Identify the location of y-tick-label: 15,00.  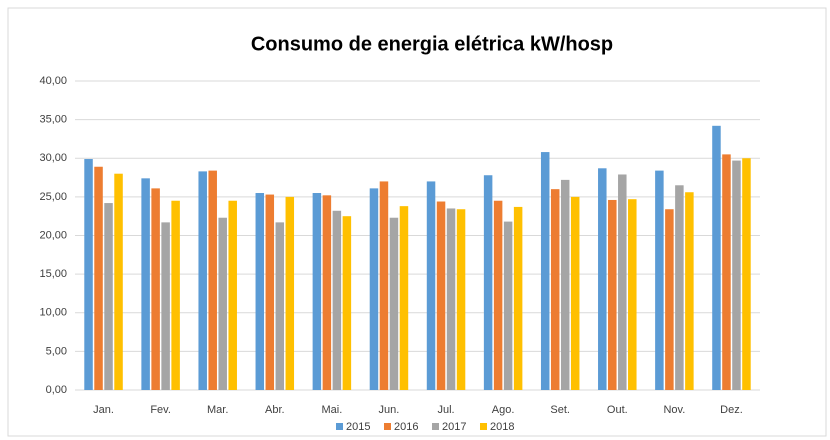
(53, 274).